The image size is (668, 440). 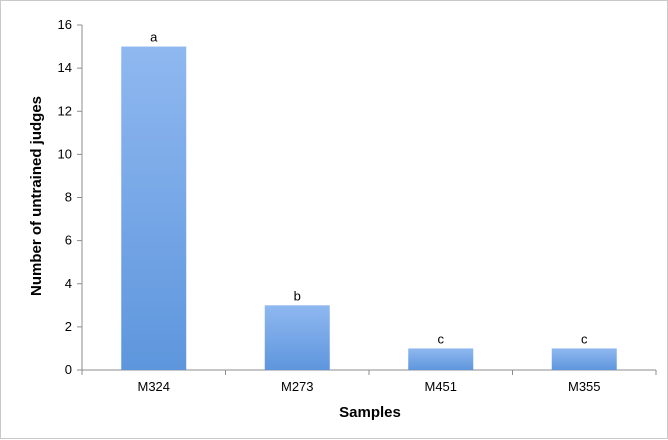 I want to click on x-axis-title: Samples, so click(x=370, y=412).